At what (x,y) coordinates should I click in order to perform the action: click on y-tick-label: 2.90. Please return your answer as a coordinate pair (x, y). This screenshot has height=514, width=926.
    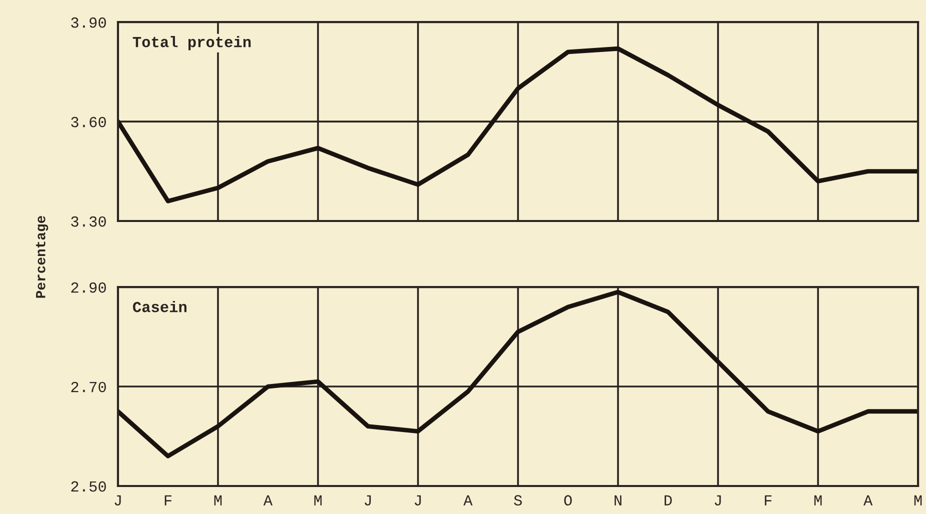
    Looking at the image, I should click on (88, 287).